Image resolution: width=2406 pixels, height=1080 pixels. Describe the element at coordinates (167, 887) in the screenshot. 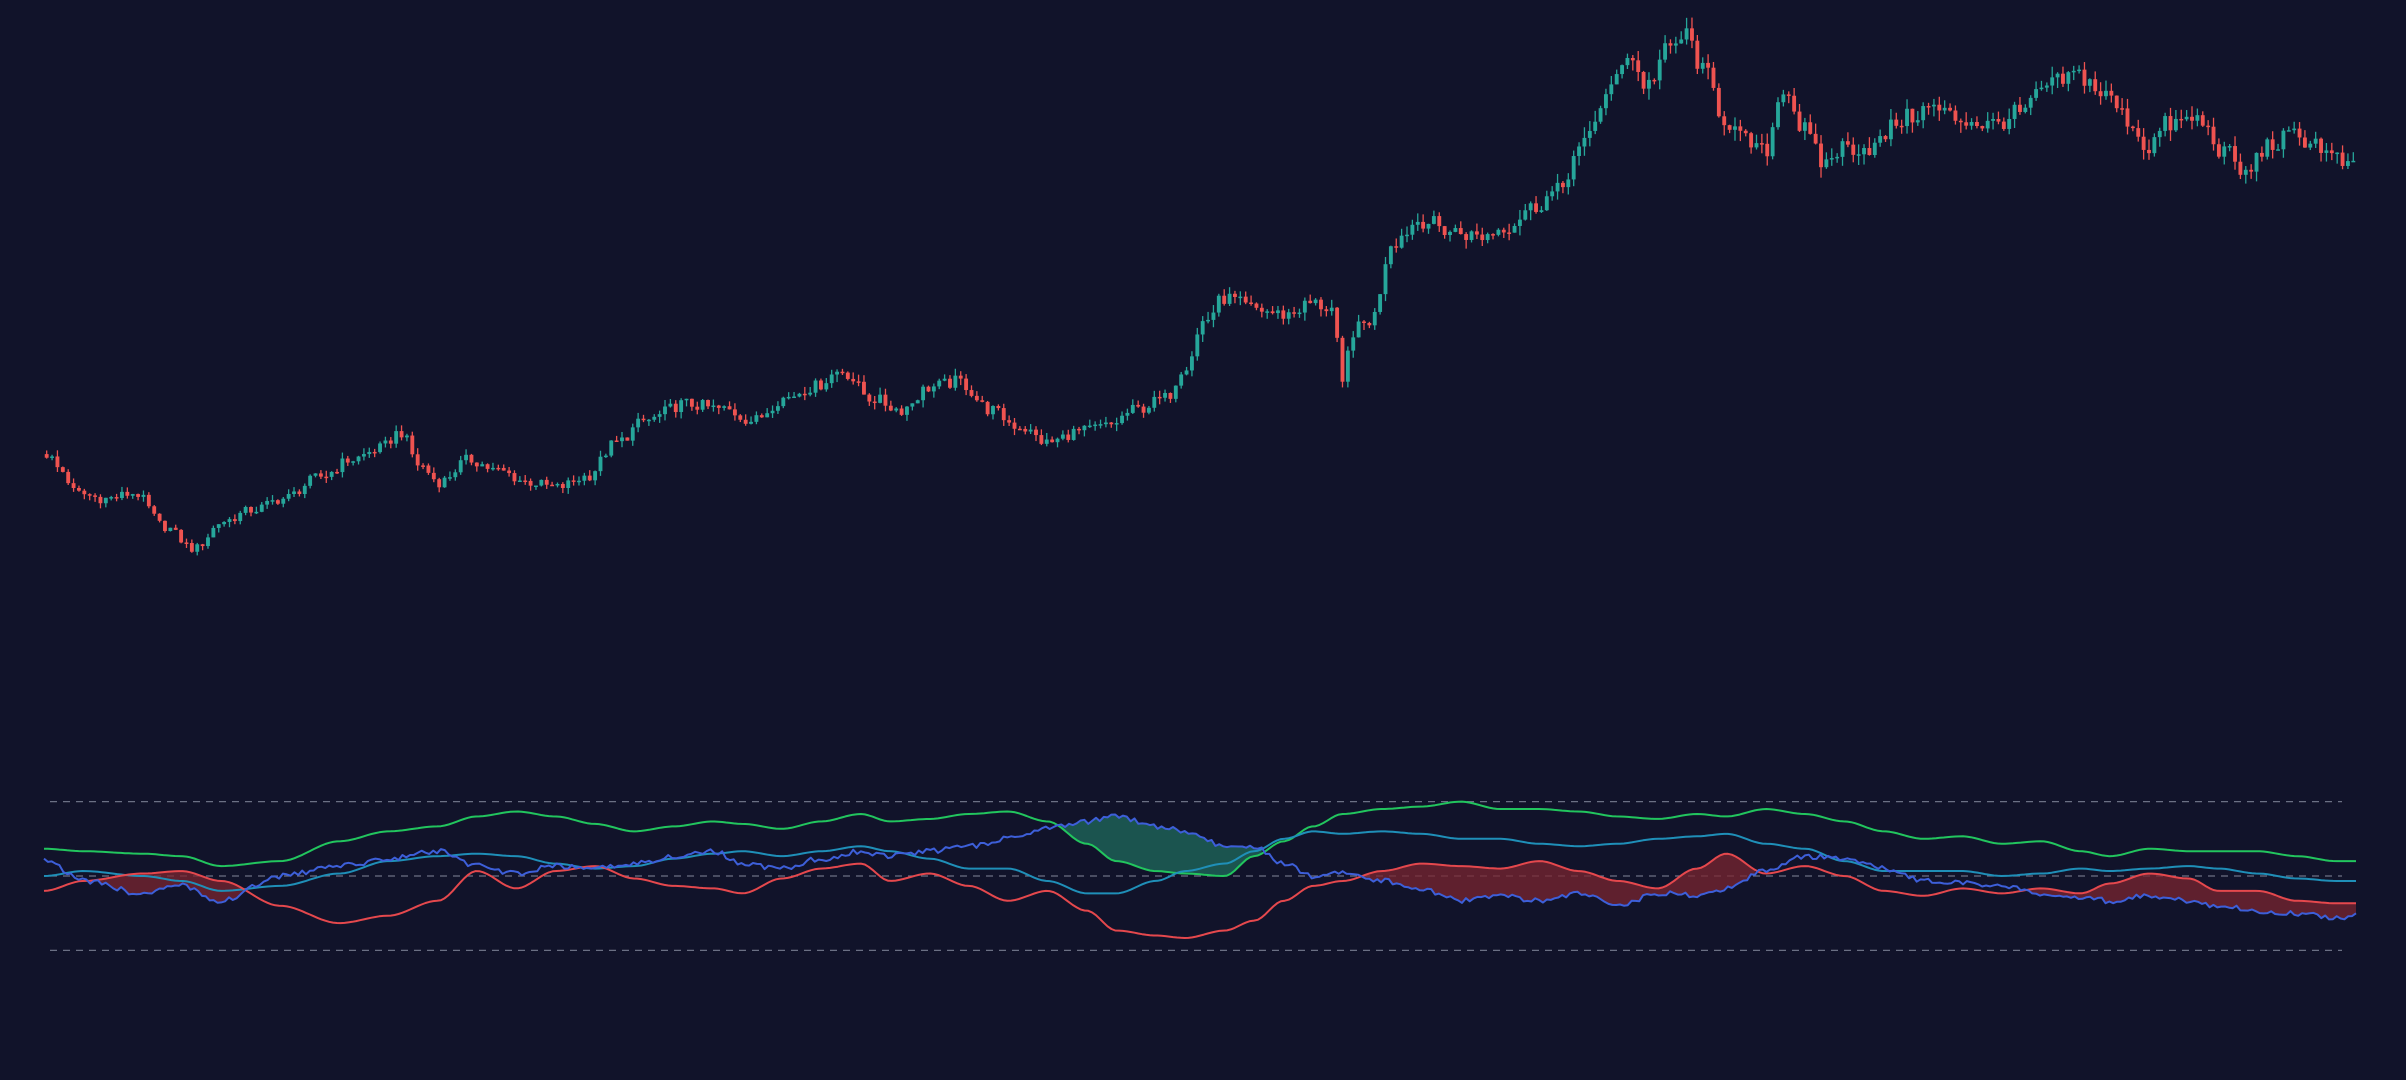

I see `oversold-fill` at that location.